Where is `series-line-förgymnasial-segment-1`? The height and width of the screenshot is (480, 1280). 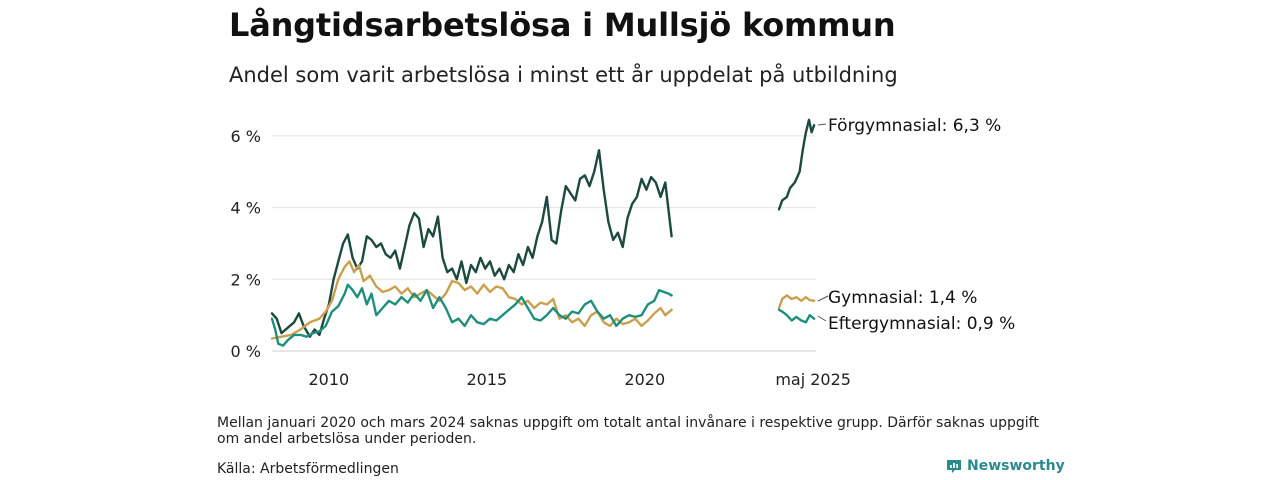 series-line-förgymnasial-segment-1 is located at coordinates (796, 164).